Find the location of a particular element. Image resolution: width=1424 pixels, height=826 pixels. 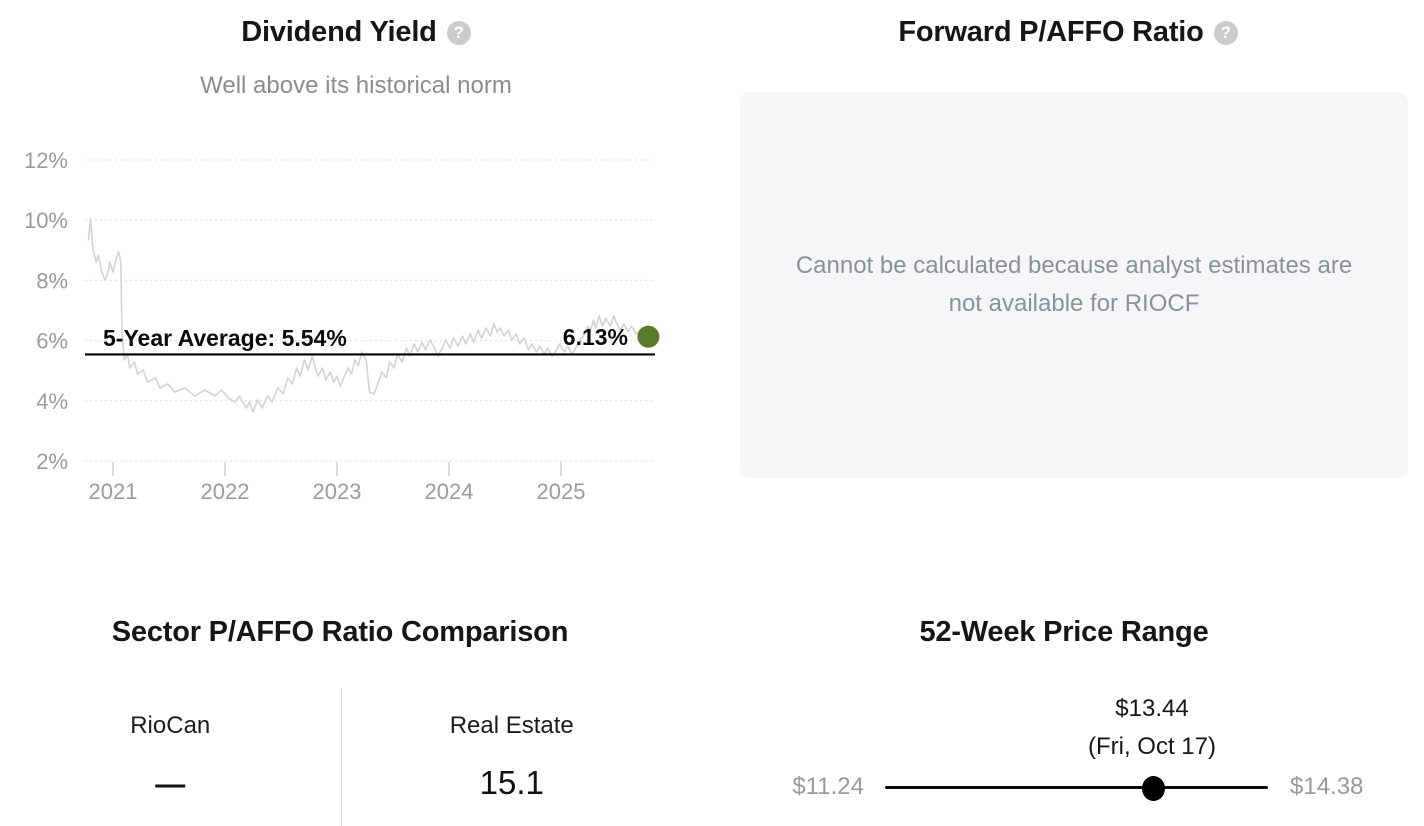

y-tick-label: 8% is located at coordinates (52, 280).